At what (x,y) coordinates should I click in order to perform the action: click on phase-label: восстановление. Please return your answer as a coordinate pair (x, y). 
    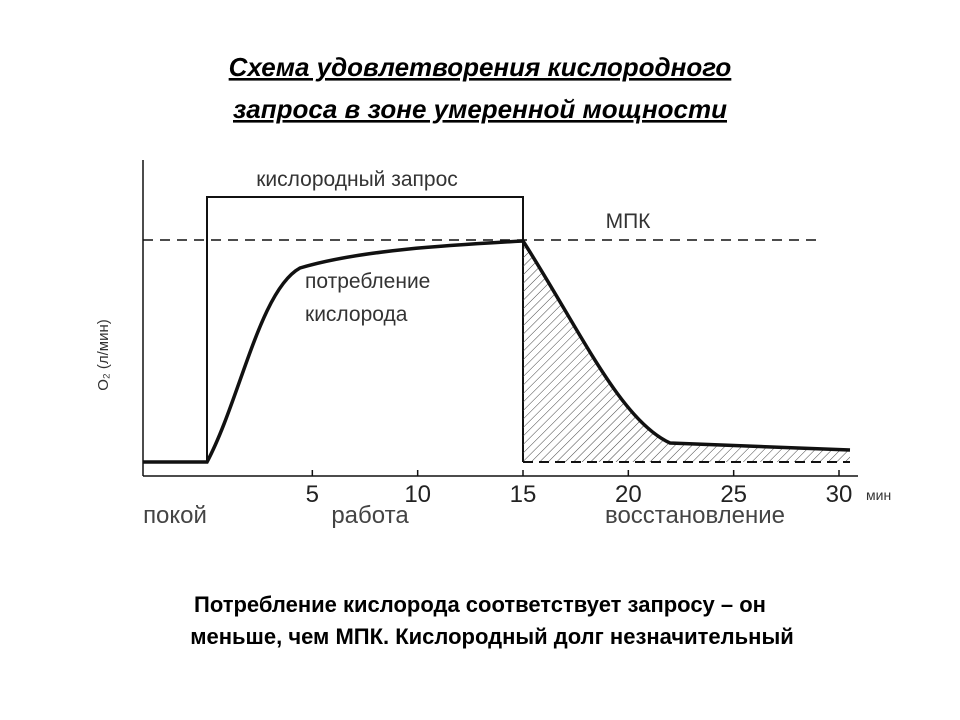
    Looking at the image, I should click on (695, 515).